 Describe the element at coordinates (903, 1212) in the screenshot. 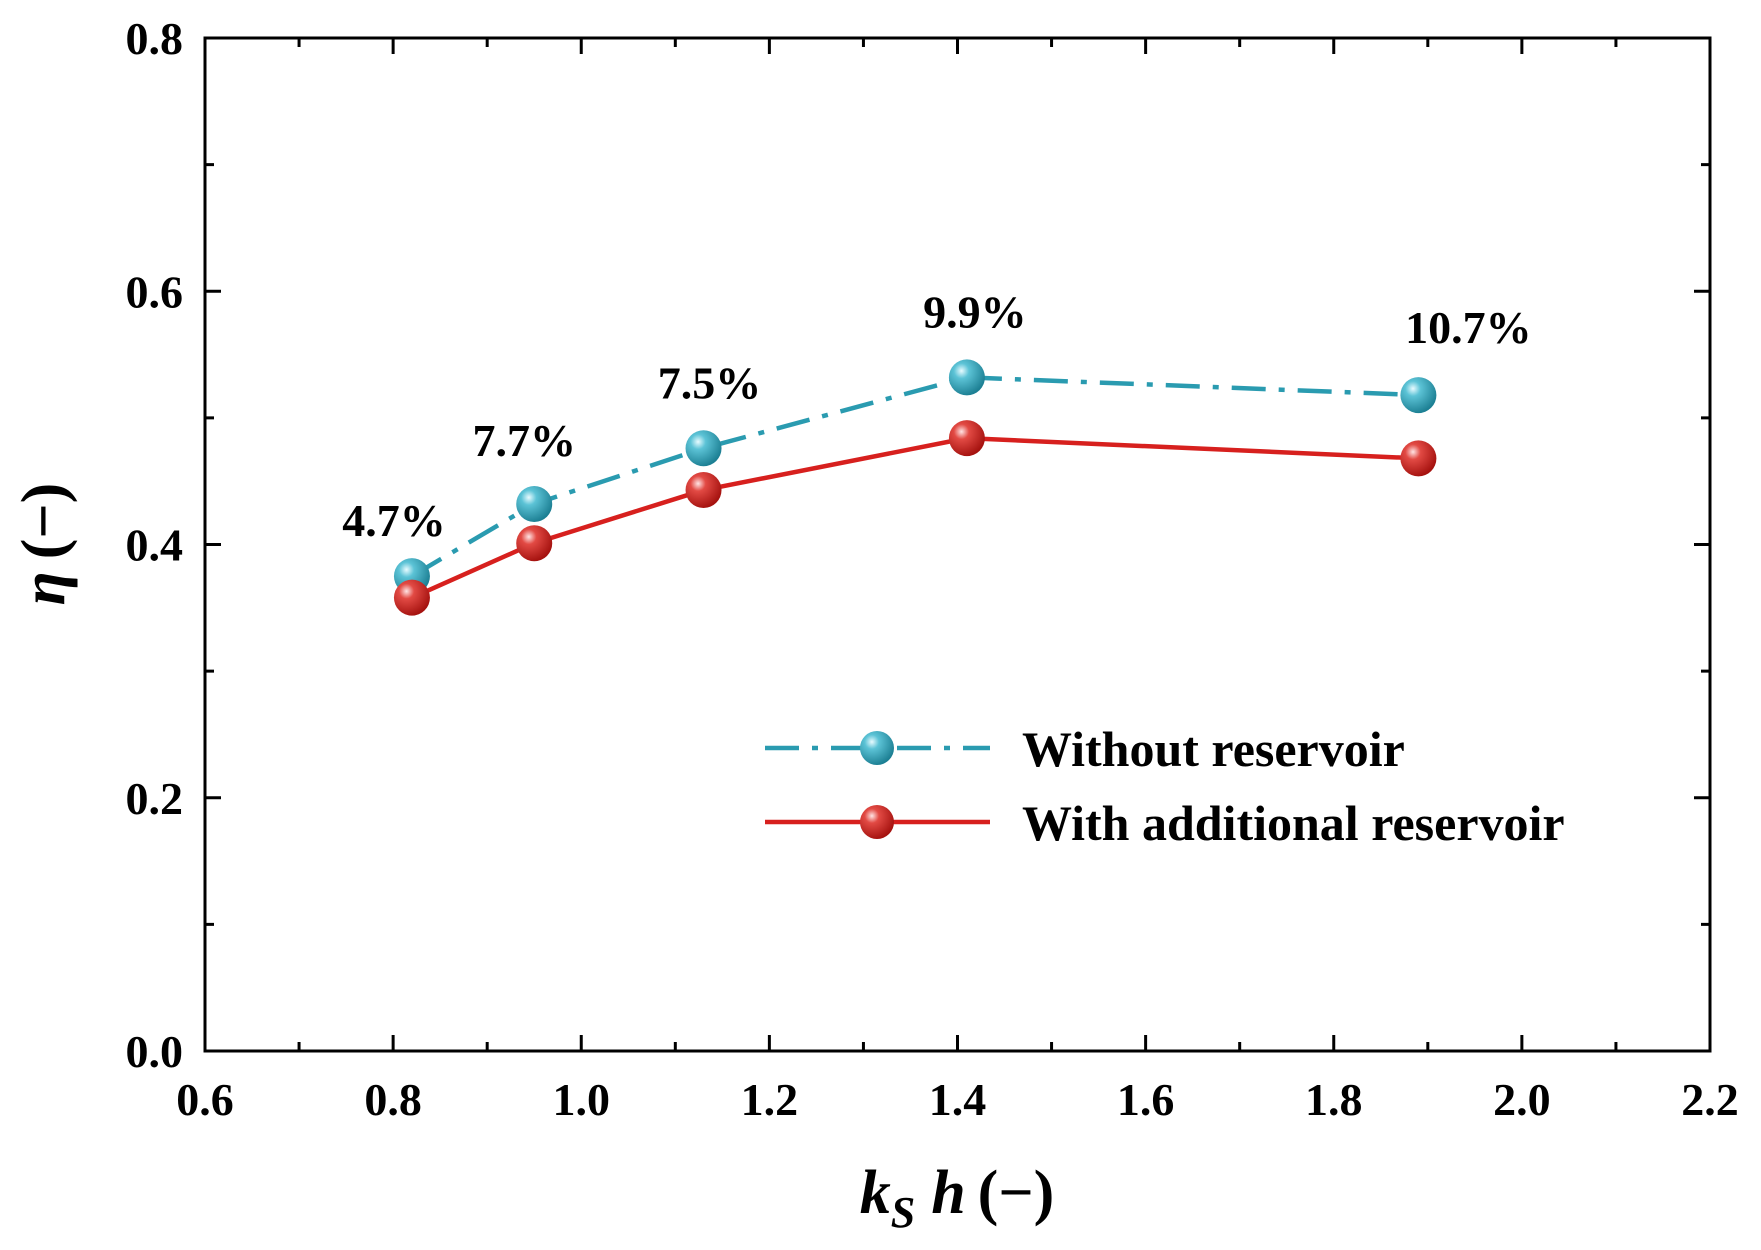

I see `x-axis-title-sub: S` at that location.